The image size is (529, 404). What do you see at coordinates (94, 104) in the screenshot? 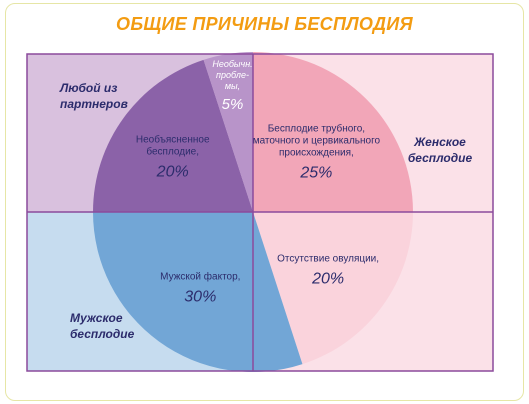
I see `quadrant-label-top-left-line-2: партнеров` at bounding box center [94, 104].